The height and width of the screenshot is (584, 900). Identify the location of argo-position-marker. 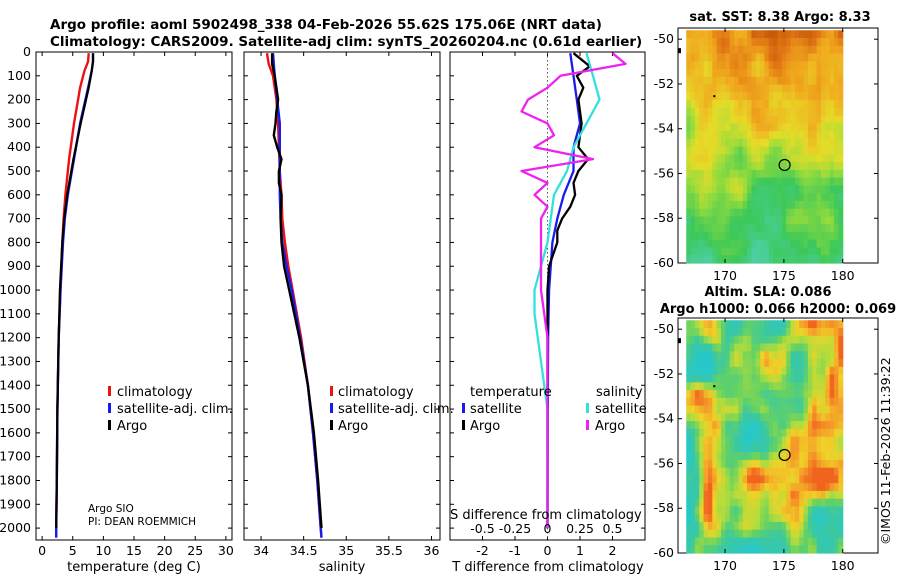
(784, 455).